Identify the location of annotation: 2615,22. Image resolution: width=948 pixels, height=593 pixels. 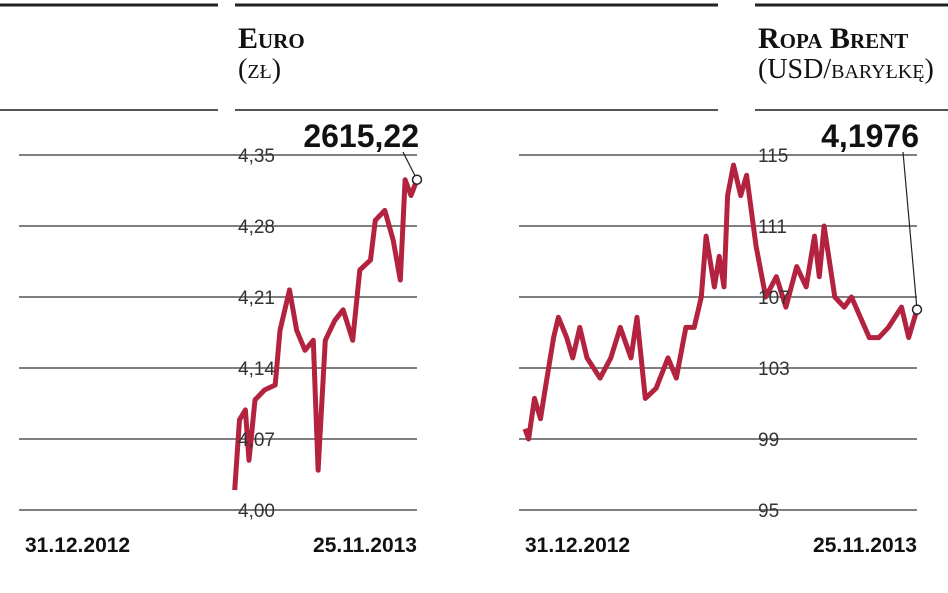
(361, 136).